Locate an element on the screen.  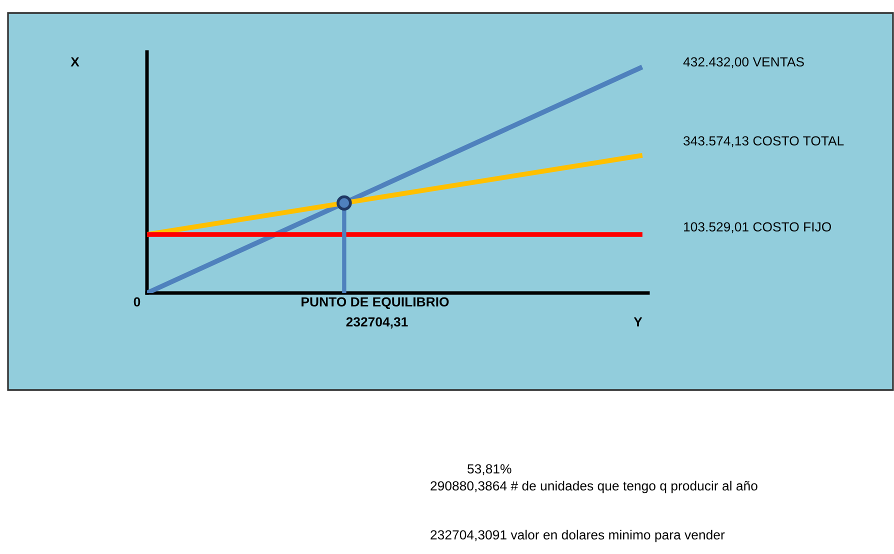
text: PUNTO DE EQUILIBRIO is located at coordinates (375, 303).